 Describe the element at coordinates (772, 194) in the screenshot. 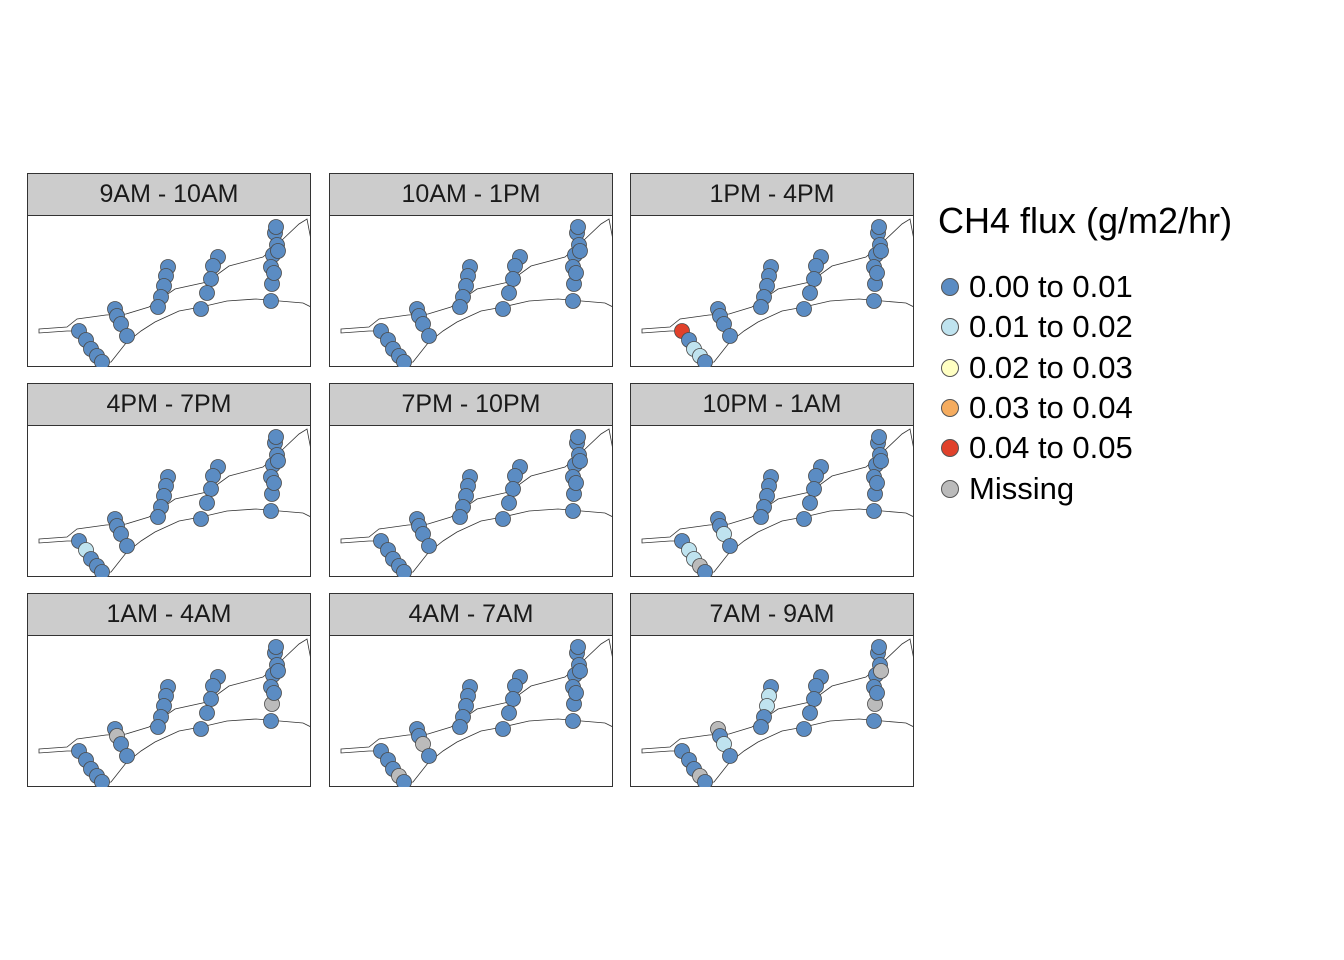

I see `facet-title: 1PM - 4PM` at that location.